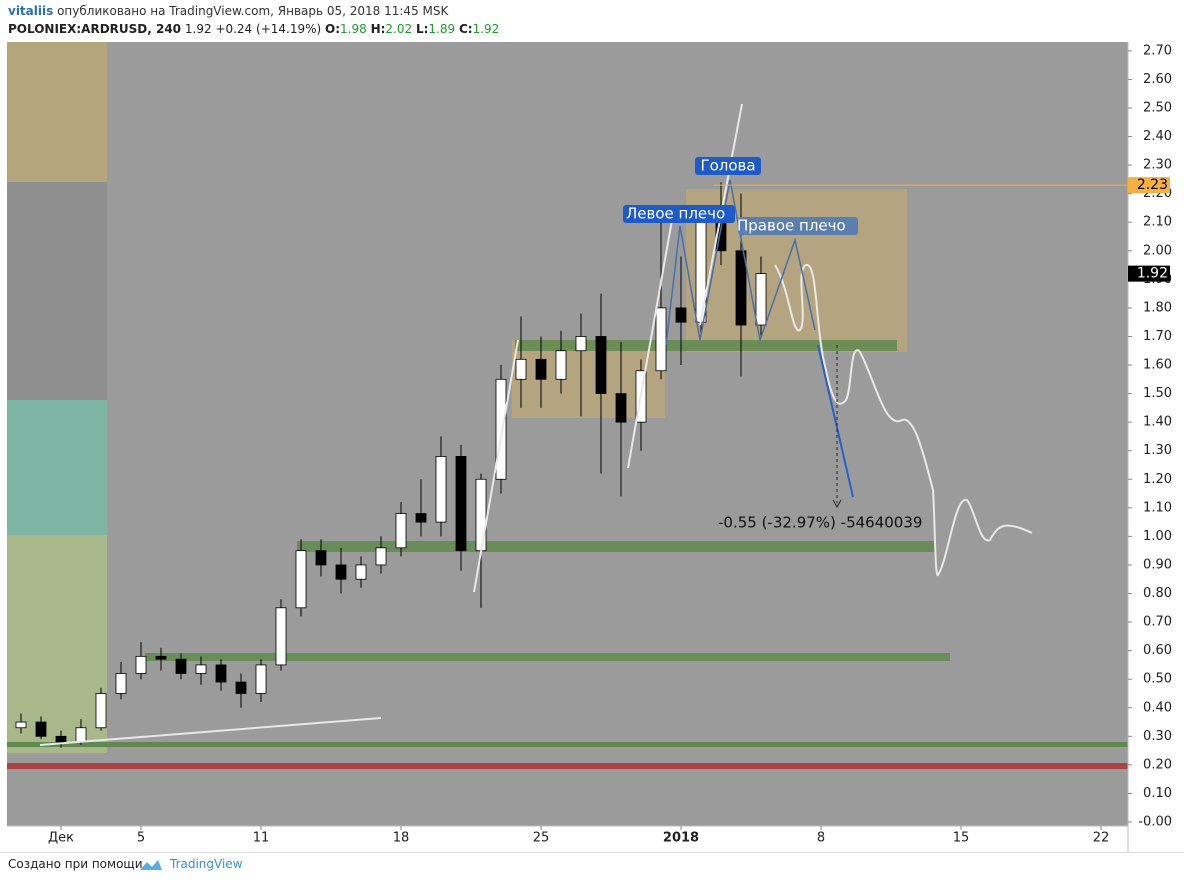 Image resolution: width=1184 pixels, height=885 pixels. Describe the element at coordinates (1157, 107) in the screenshot. I see `y-tick-label: 2.50` at that location.